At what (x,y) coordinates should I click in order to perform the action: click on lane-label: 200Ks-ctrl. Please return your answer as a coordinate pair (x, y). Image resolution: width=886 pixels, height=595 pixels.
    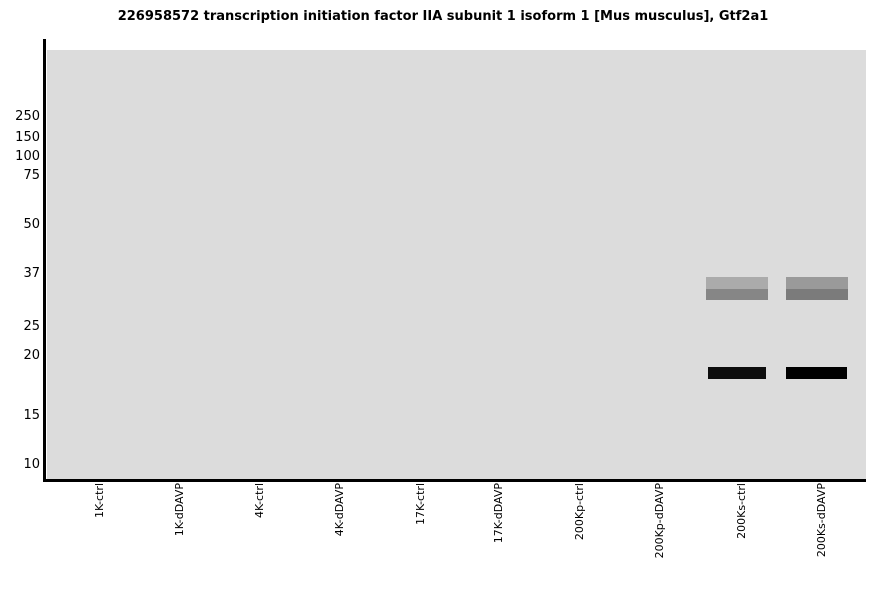
    Looking at the image, I should click on (741, 511).